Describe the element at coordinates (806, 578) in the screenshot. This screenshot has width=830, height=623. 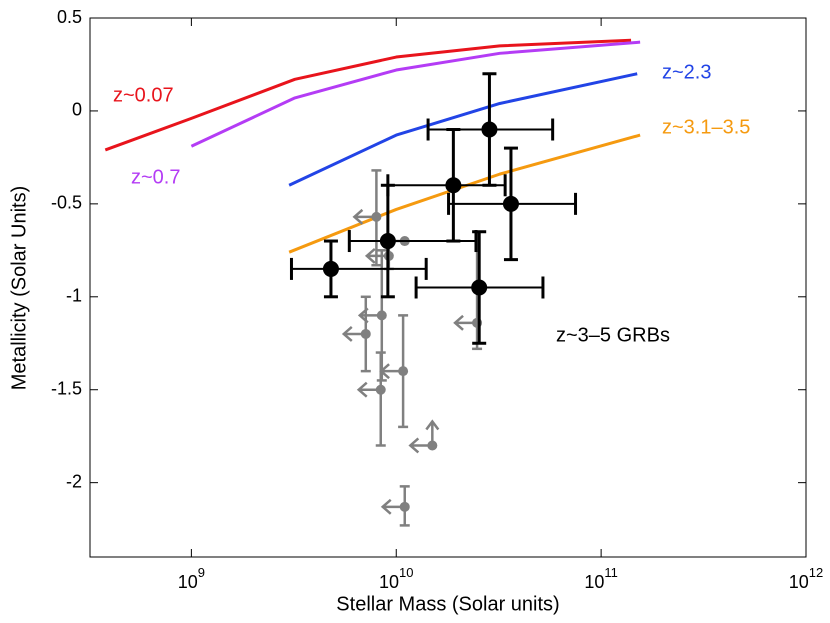
I see `x-tick-label: 1012` at that location.